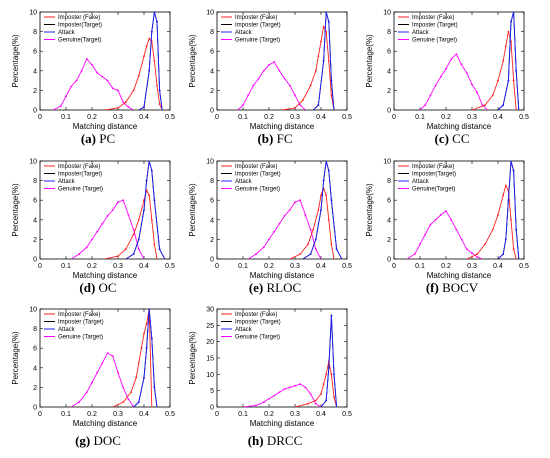 The image size is (550, 458). Describe the element at coordinates (321, 117) in the screenshot. I see `x-tick-label-b: 0.4` at that location.